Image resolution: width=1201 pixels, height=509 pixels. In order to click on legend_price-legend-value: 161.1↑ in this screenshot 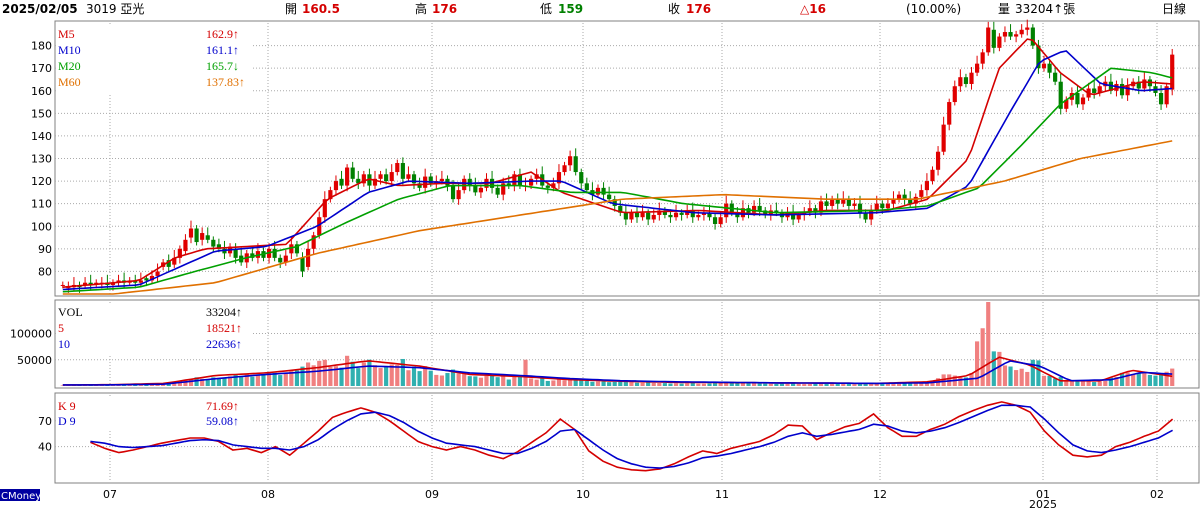, I will do `click(222, 50)`.